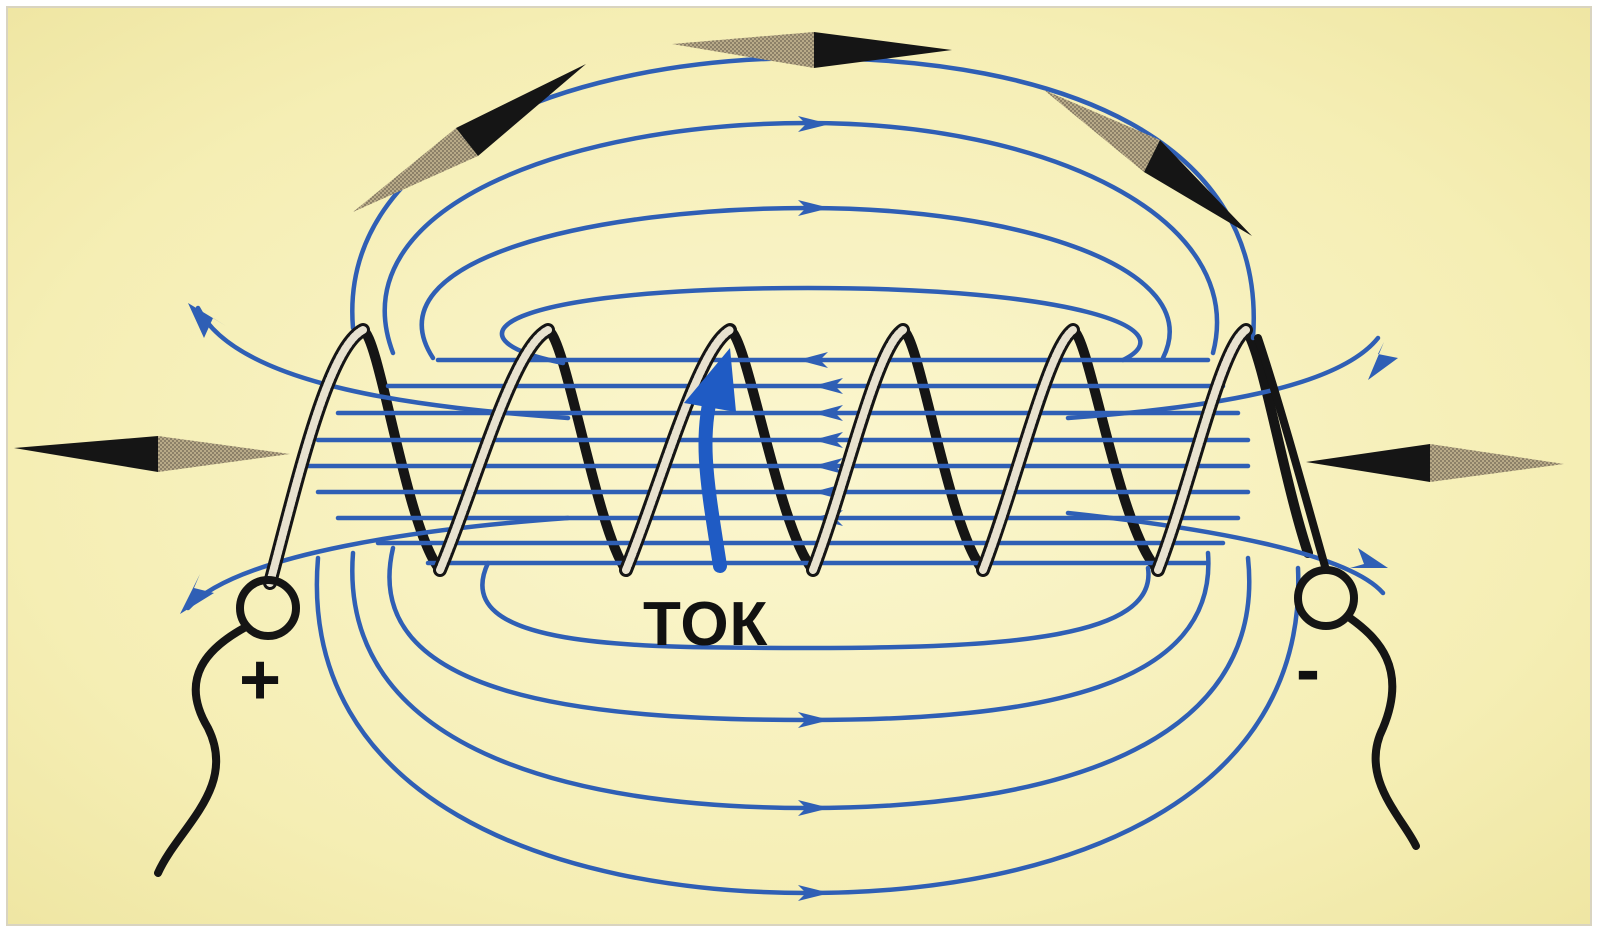 The height and width of the screenshot is (932, 1598). What do you see at coordinates (706, 624) in the screenshot?
I see `current-label: ТОК` at bounding box center [706, 624].